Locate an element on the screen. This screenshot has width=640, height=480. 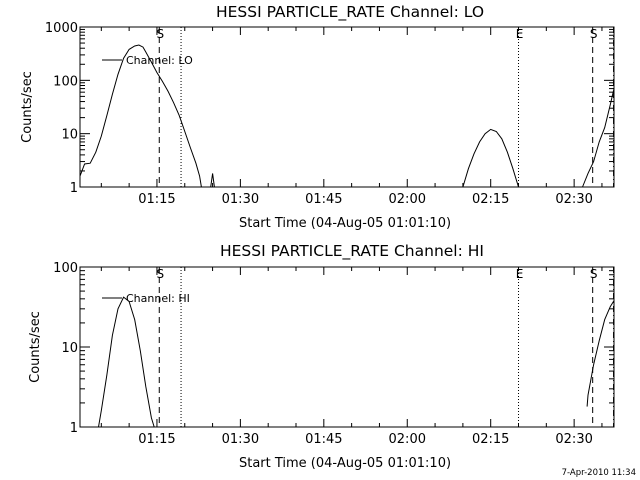
legend: Channel: HI is located at coordinates (146, 298).